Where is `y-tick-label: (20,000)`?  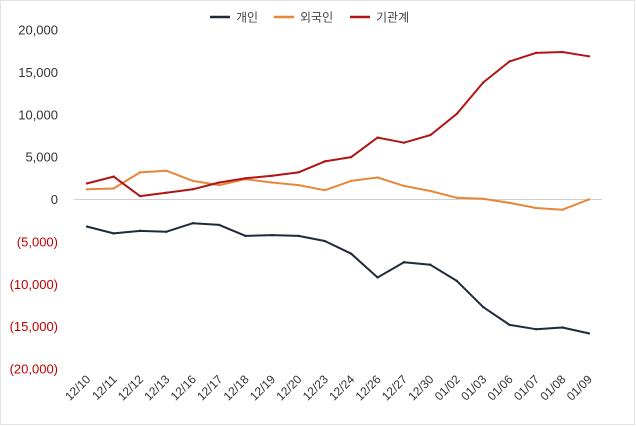 y-tick-label: (20,000) is located at coordinates (34, 369).